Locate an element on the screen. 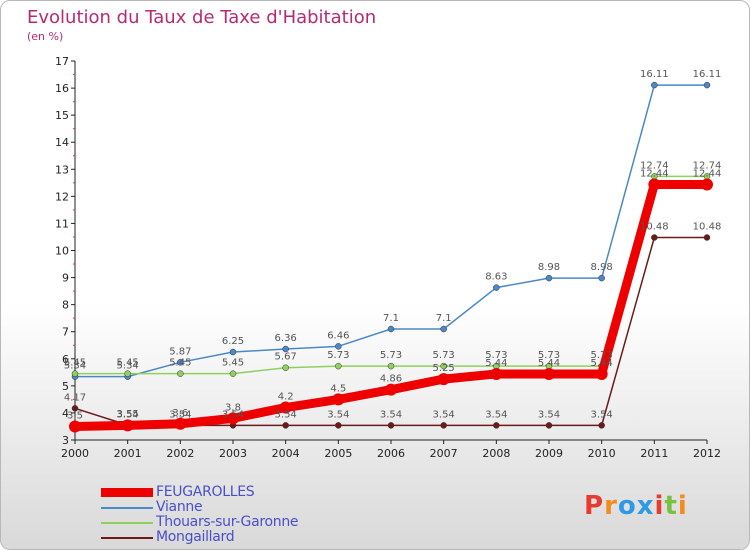 The height and width of the screenshot is (550, 750). legend-label-thouars: Thouars-sur-Garonne is located at coordinates (227, 522).